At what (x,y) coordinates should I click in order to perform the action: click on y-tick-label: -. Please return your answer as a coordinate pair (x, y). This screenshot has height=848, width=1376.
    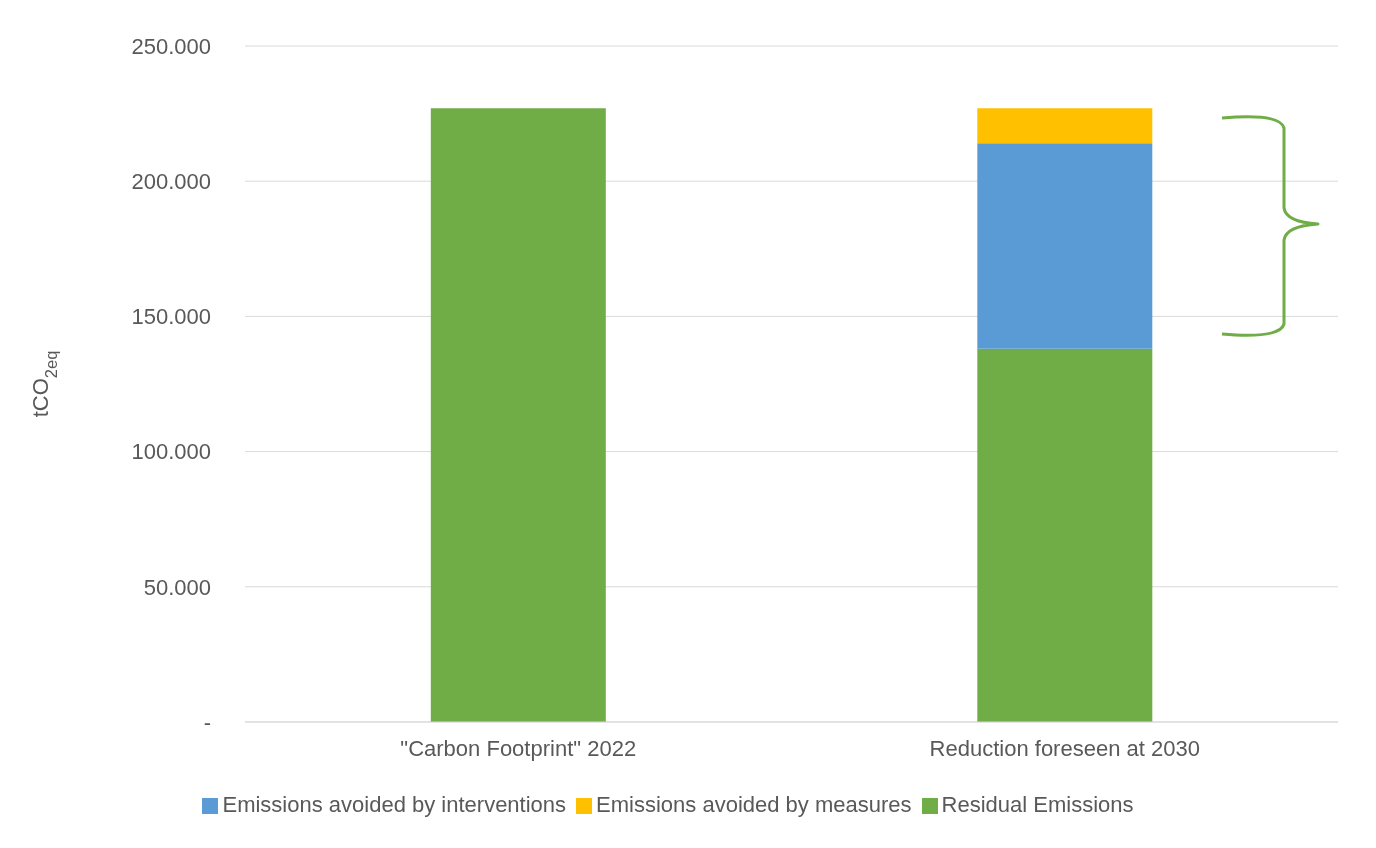
    Looking at the image, I should click on (207, 722).